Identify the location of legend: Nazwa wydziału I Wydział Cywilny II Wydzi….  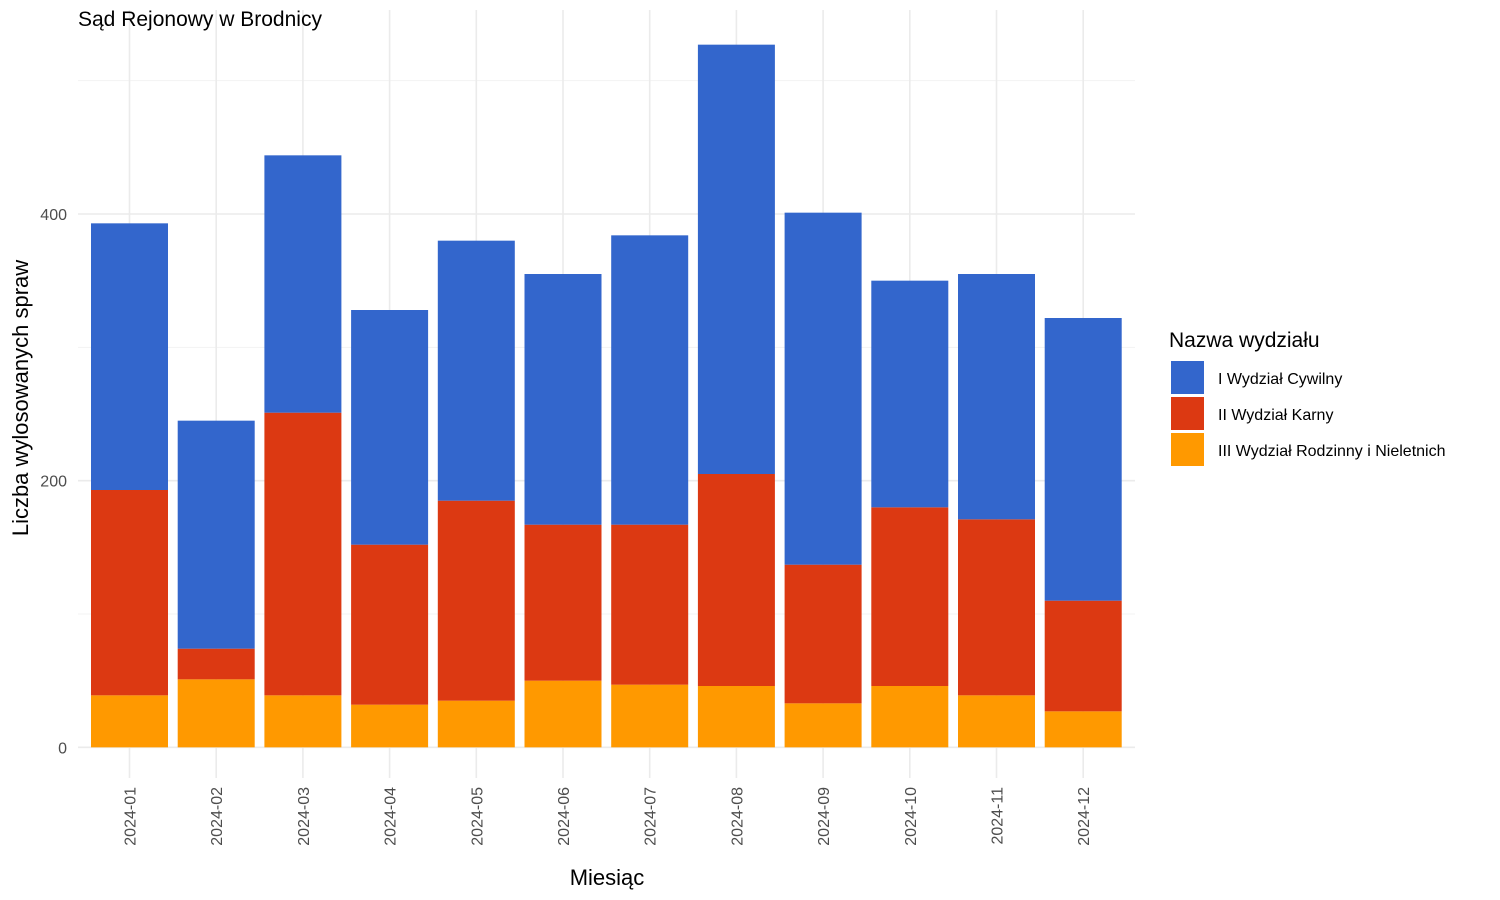
(1307, 397).